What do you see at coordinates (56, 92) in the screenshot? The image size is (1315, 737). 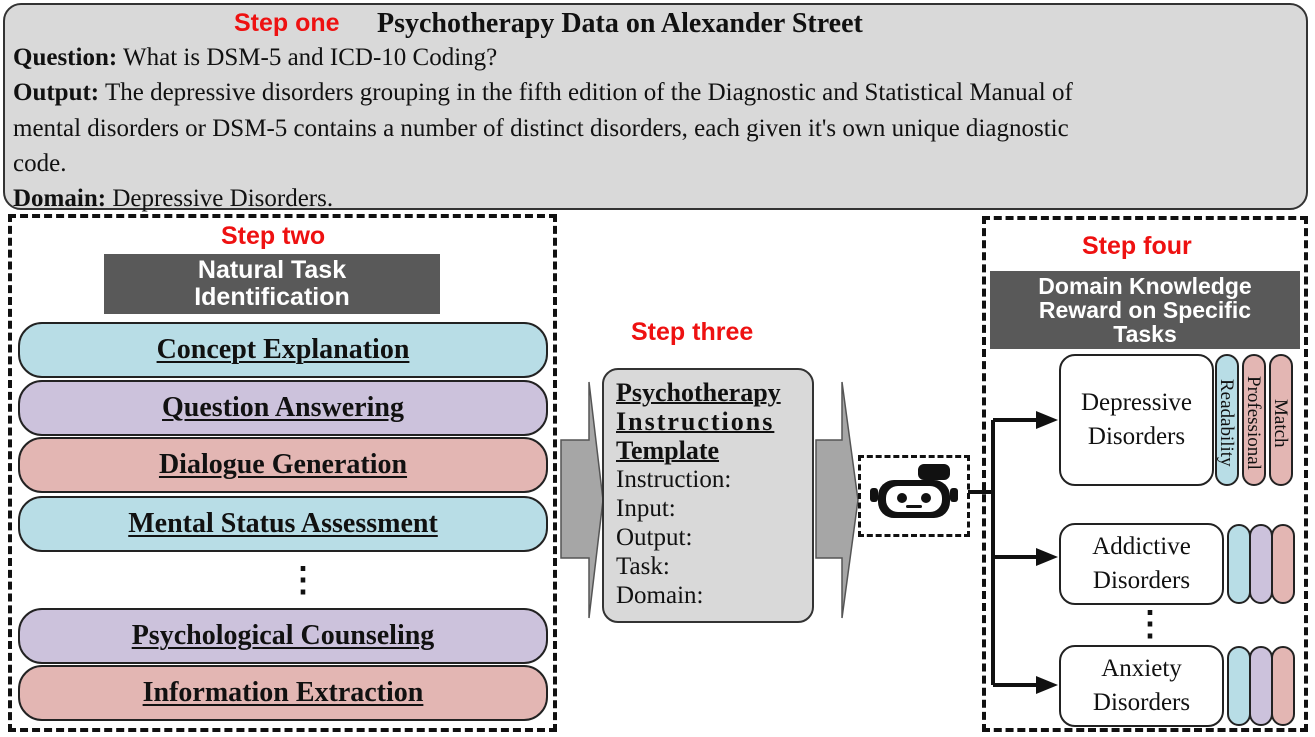 I see `output-key: Output:` at bounding box center [56, 92].